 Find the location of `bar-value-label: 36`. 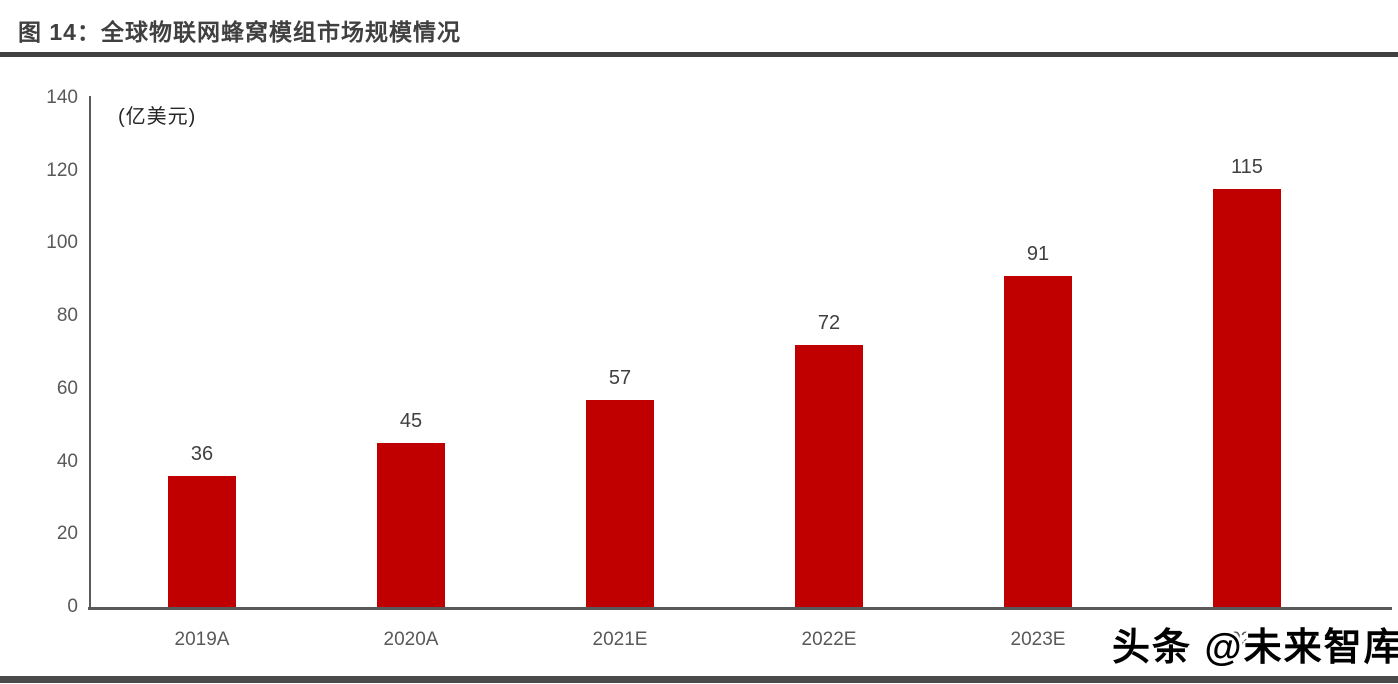

bar-value-label: 36 is located at coordinates (202, 454).